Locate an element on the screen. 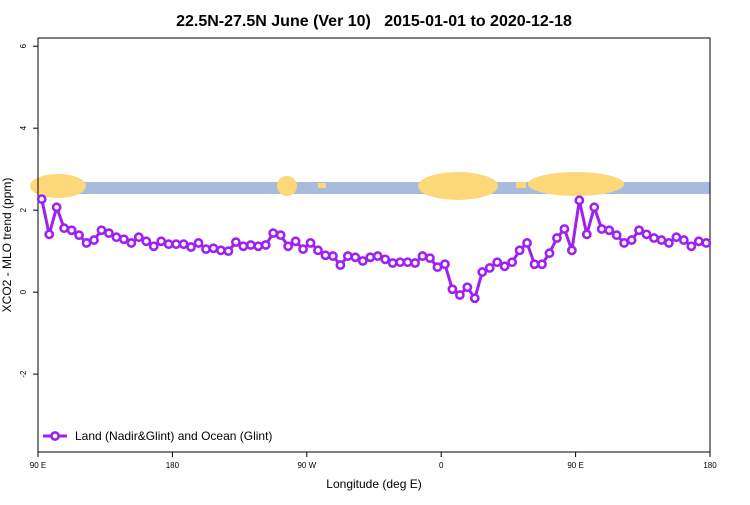  legend-marker is located at coordinates (55, 436).